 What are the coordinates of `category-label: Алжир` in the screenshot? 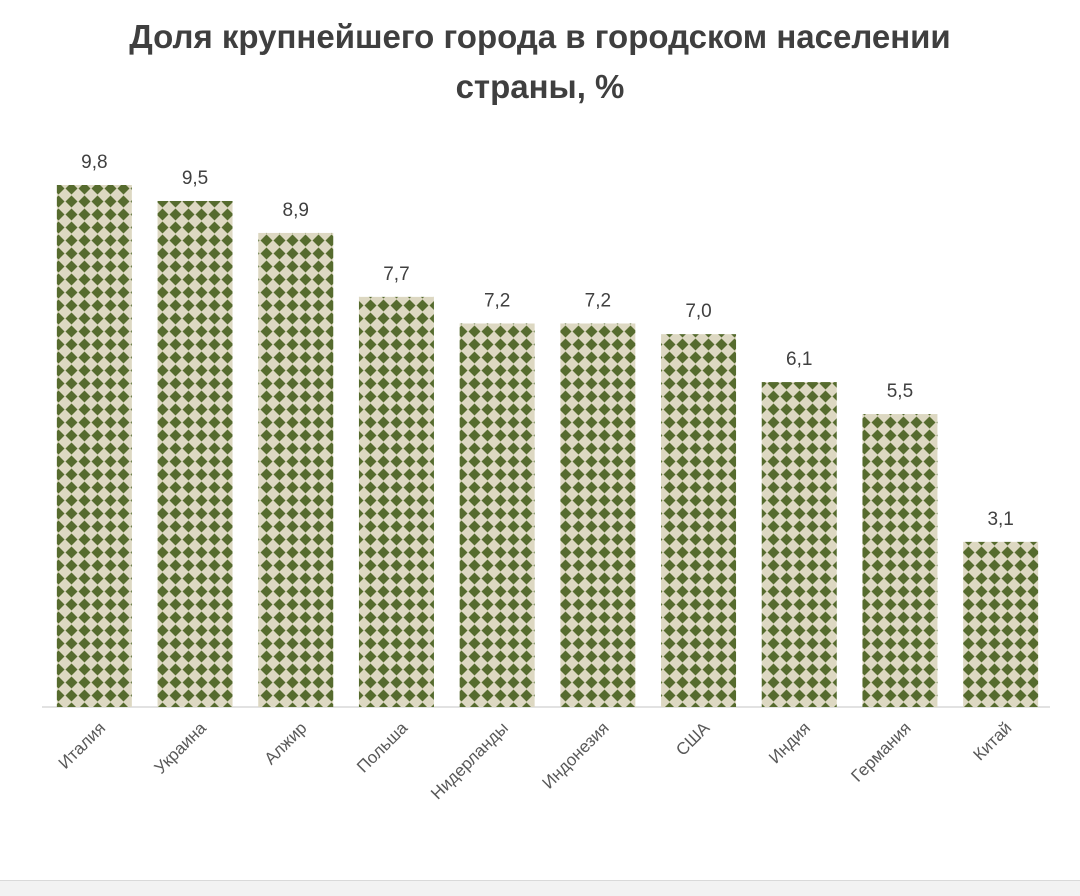 It's located at (286, 743).